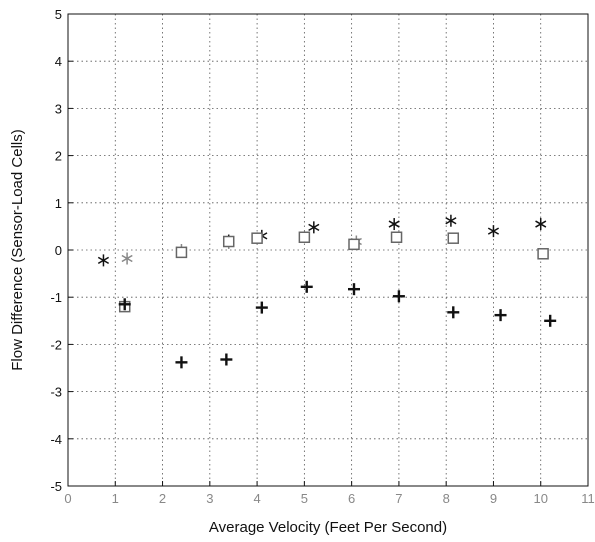 This screenshot has width=595, height=542. Describe the element at coordinates (588, 498) in the screenshot. I see `x-tick-label: 11` at that location.